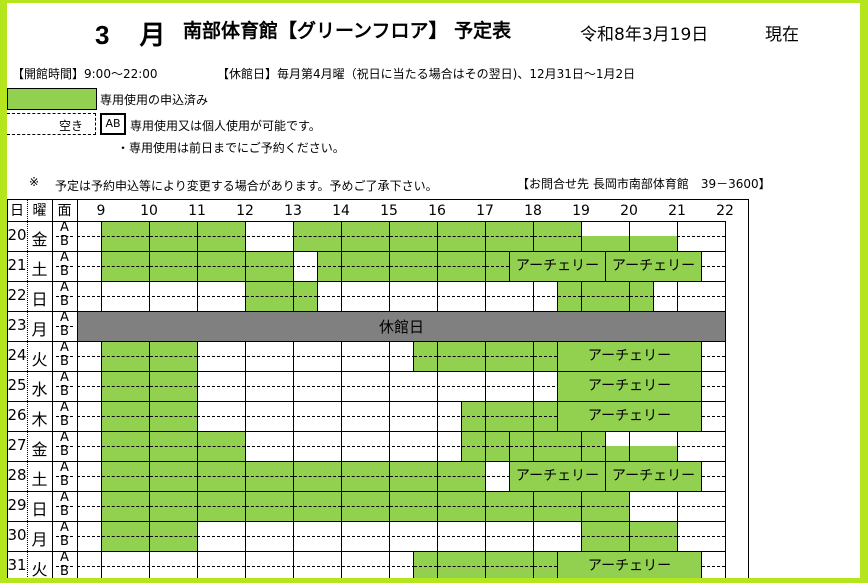 The height and width of the screenshot is (583, 868). I want to click on legend-ab-text: 専用使用又は個人使用が可能です。, so click(225, 126).